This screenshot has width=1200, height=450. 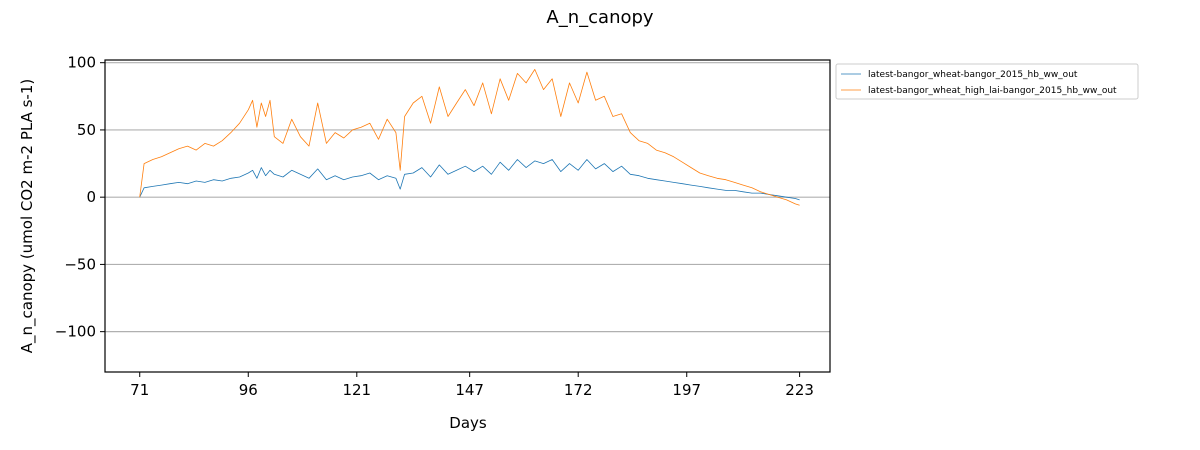 I want to click on x-axis-title: Days, so click(x=468, y=423).